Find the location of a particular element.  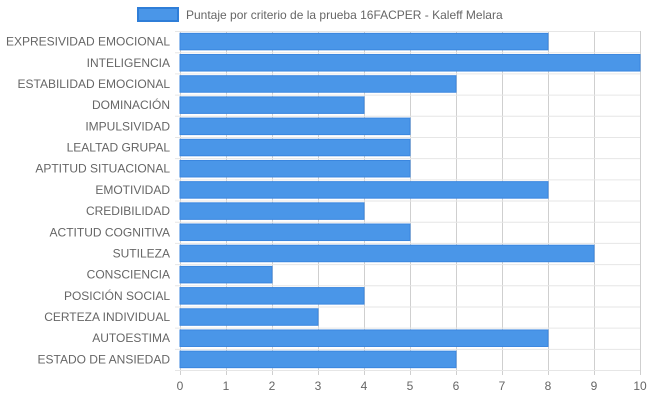

category-label: ACTITUD COGNITIVA is located at coordinates (110, 232).